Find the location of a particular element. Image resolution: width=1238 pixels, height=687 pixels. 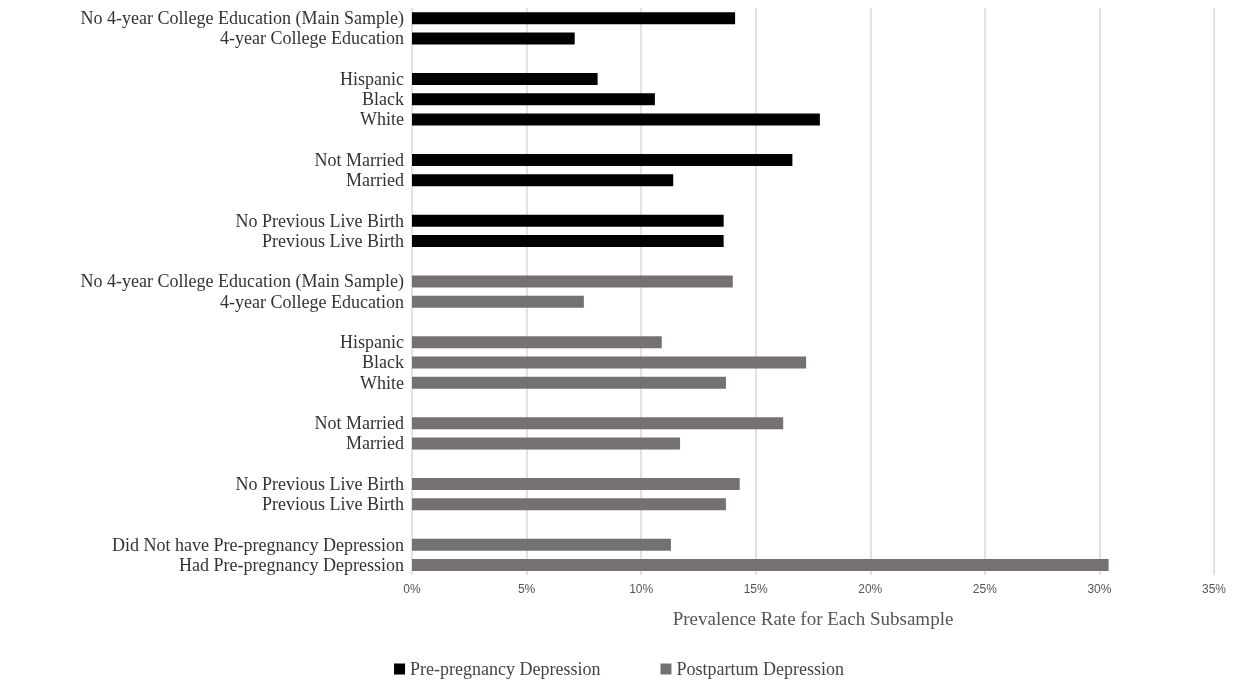

x-tick-label: 30% is located at coordinates (1099, 589).